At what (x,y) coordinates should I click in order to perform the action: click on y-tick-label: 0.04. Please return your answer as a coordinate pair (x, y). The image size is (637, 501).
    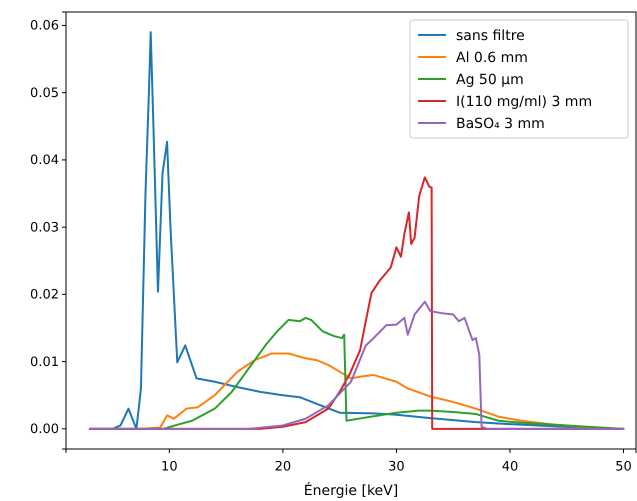
    Looking at the image, I should click on (44, 160).